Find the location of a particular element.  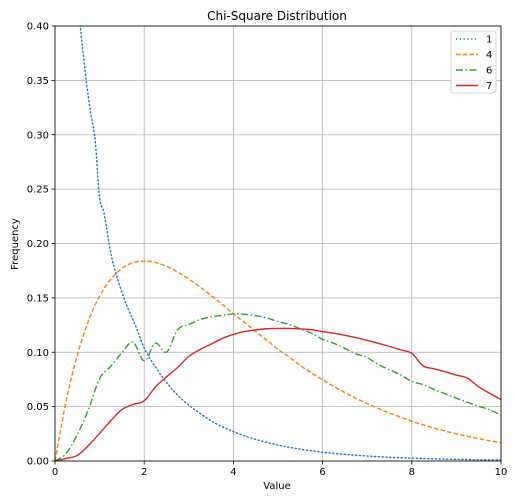

x-tick-label: 0 is located at coordinates (55, 472).